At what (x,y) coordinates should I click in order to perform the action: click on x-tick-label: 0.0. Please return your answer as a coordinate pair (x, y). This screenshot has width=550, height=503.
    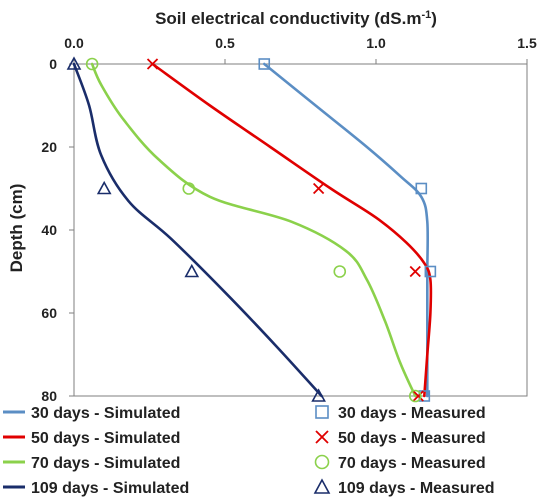
    Looking at the image, I should click on (74, 43).